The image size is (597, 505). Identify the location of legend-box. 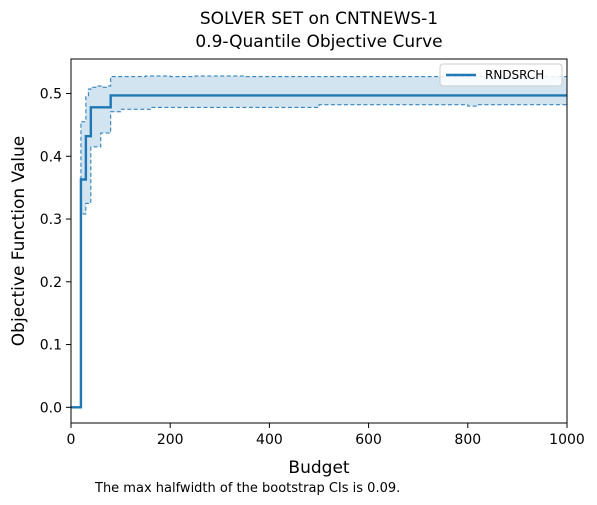
(501, 75).